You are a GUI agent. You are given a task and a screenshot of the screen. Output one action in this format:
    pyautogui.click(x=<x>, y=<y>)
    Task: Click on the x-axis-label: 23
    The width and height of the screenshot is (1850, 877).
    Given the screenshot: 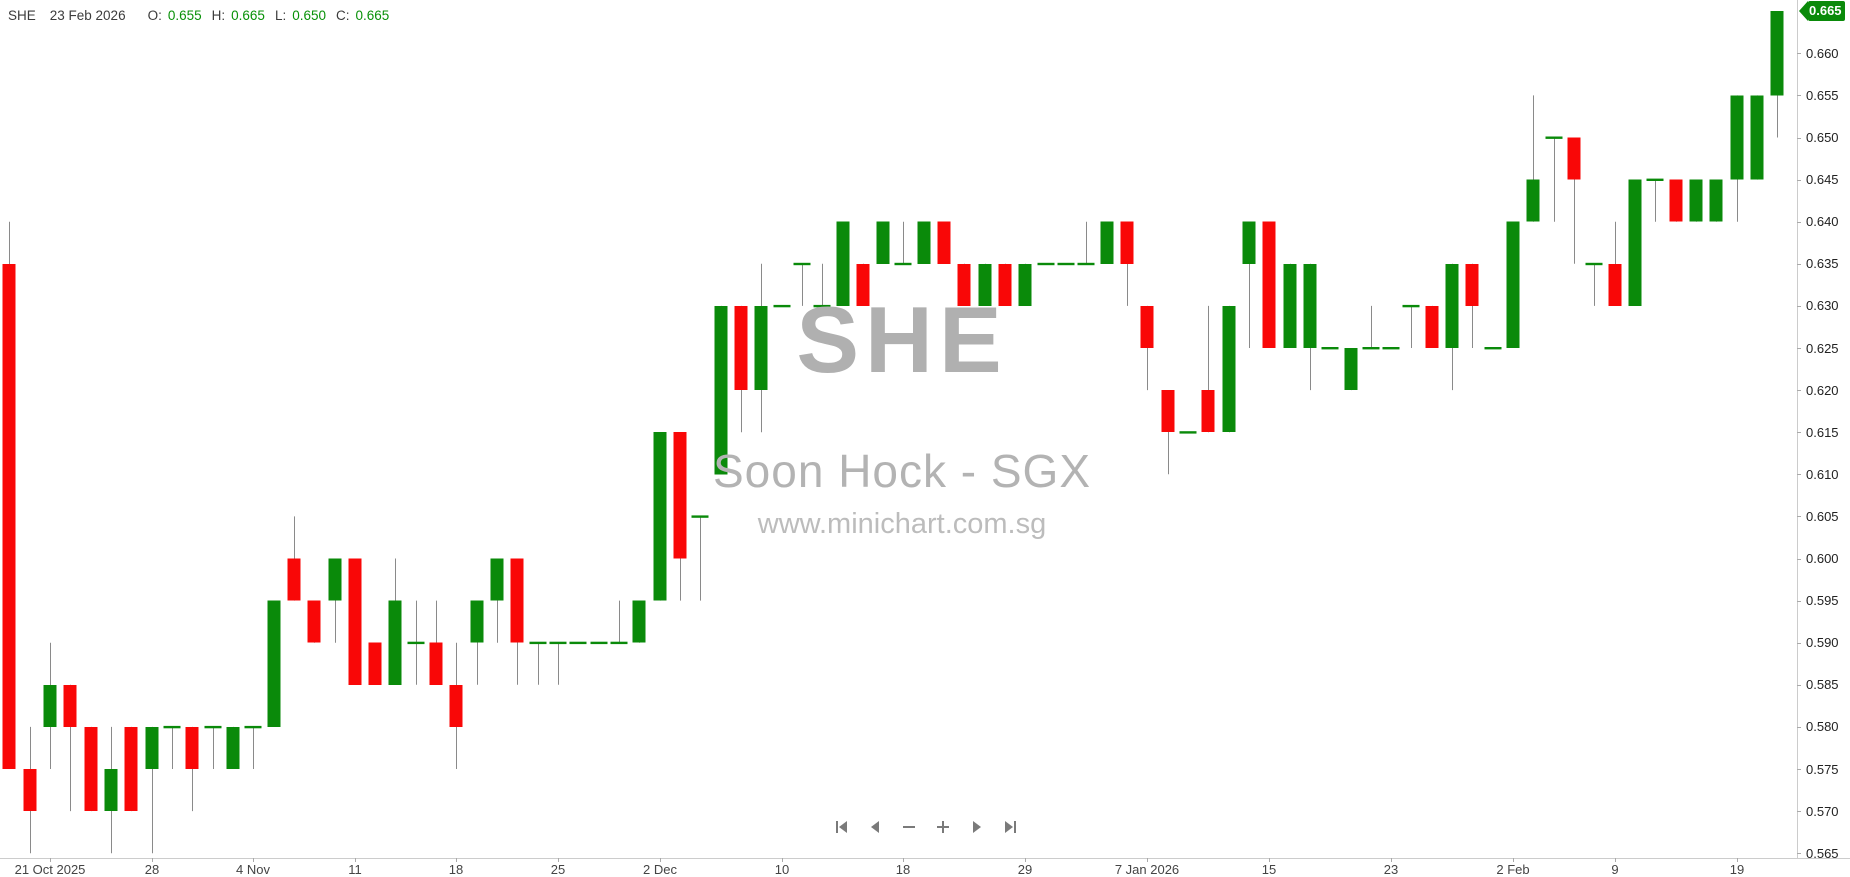 What is the action you would take?
    pyautogui.click(x=1391, y=869)
    